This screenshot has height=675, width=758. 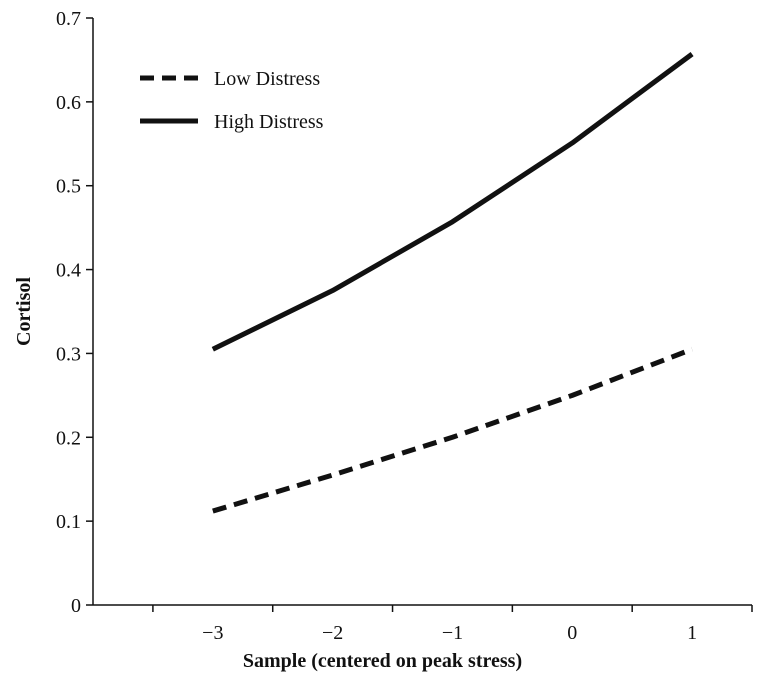 What do you see at coordinates (452, 633) in the screenshot?
I see `x-tick-label: −1` at bounding box center [452, 633].